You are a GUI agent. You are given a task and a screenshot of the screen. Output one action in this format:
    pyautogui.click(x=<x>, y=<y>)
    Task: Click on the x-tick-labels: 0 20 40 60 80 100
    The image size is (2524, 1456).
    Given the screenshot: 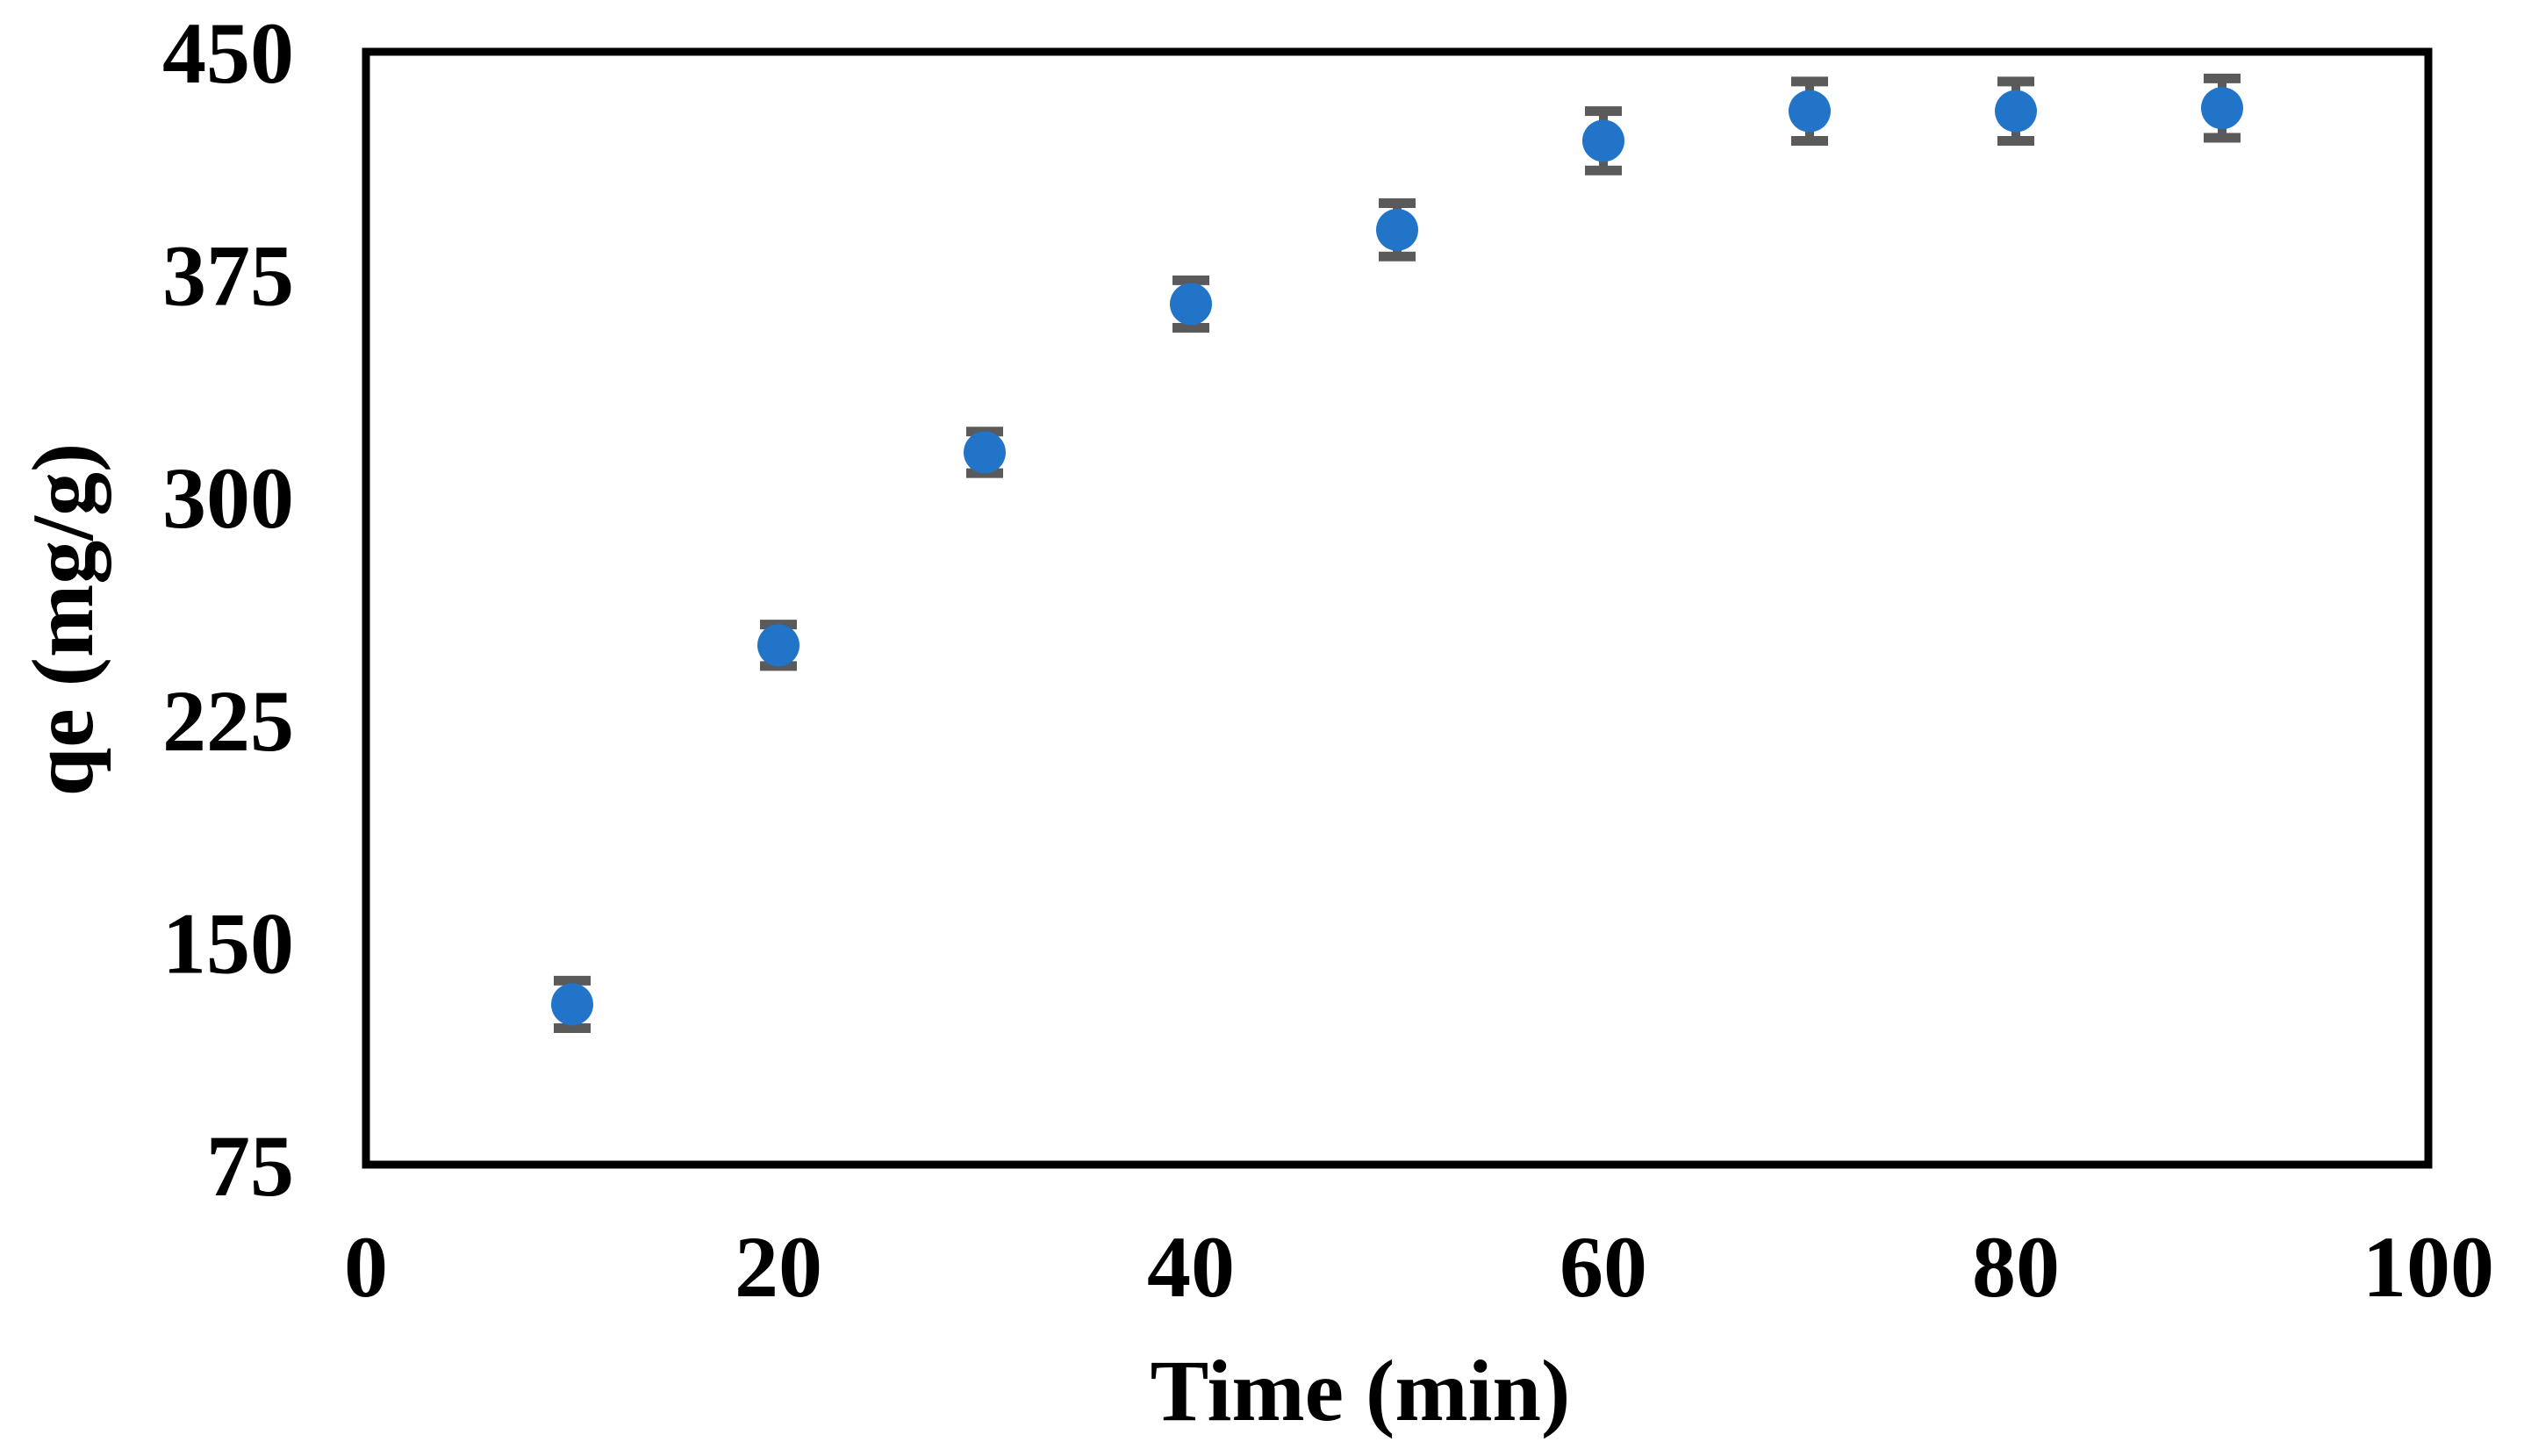 What is the action you would take?
    pyautogui.click(x=1419, y=1267)
    